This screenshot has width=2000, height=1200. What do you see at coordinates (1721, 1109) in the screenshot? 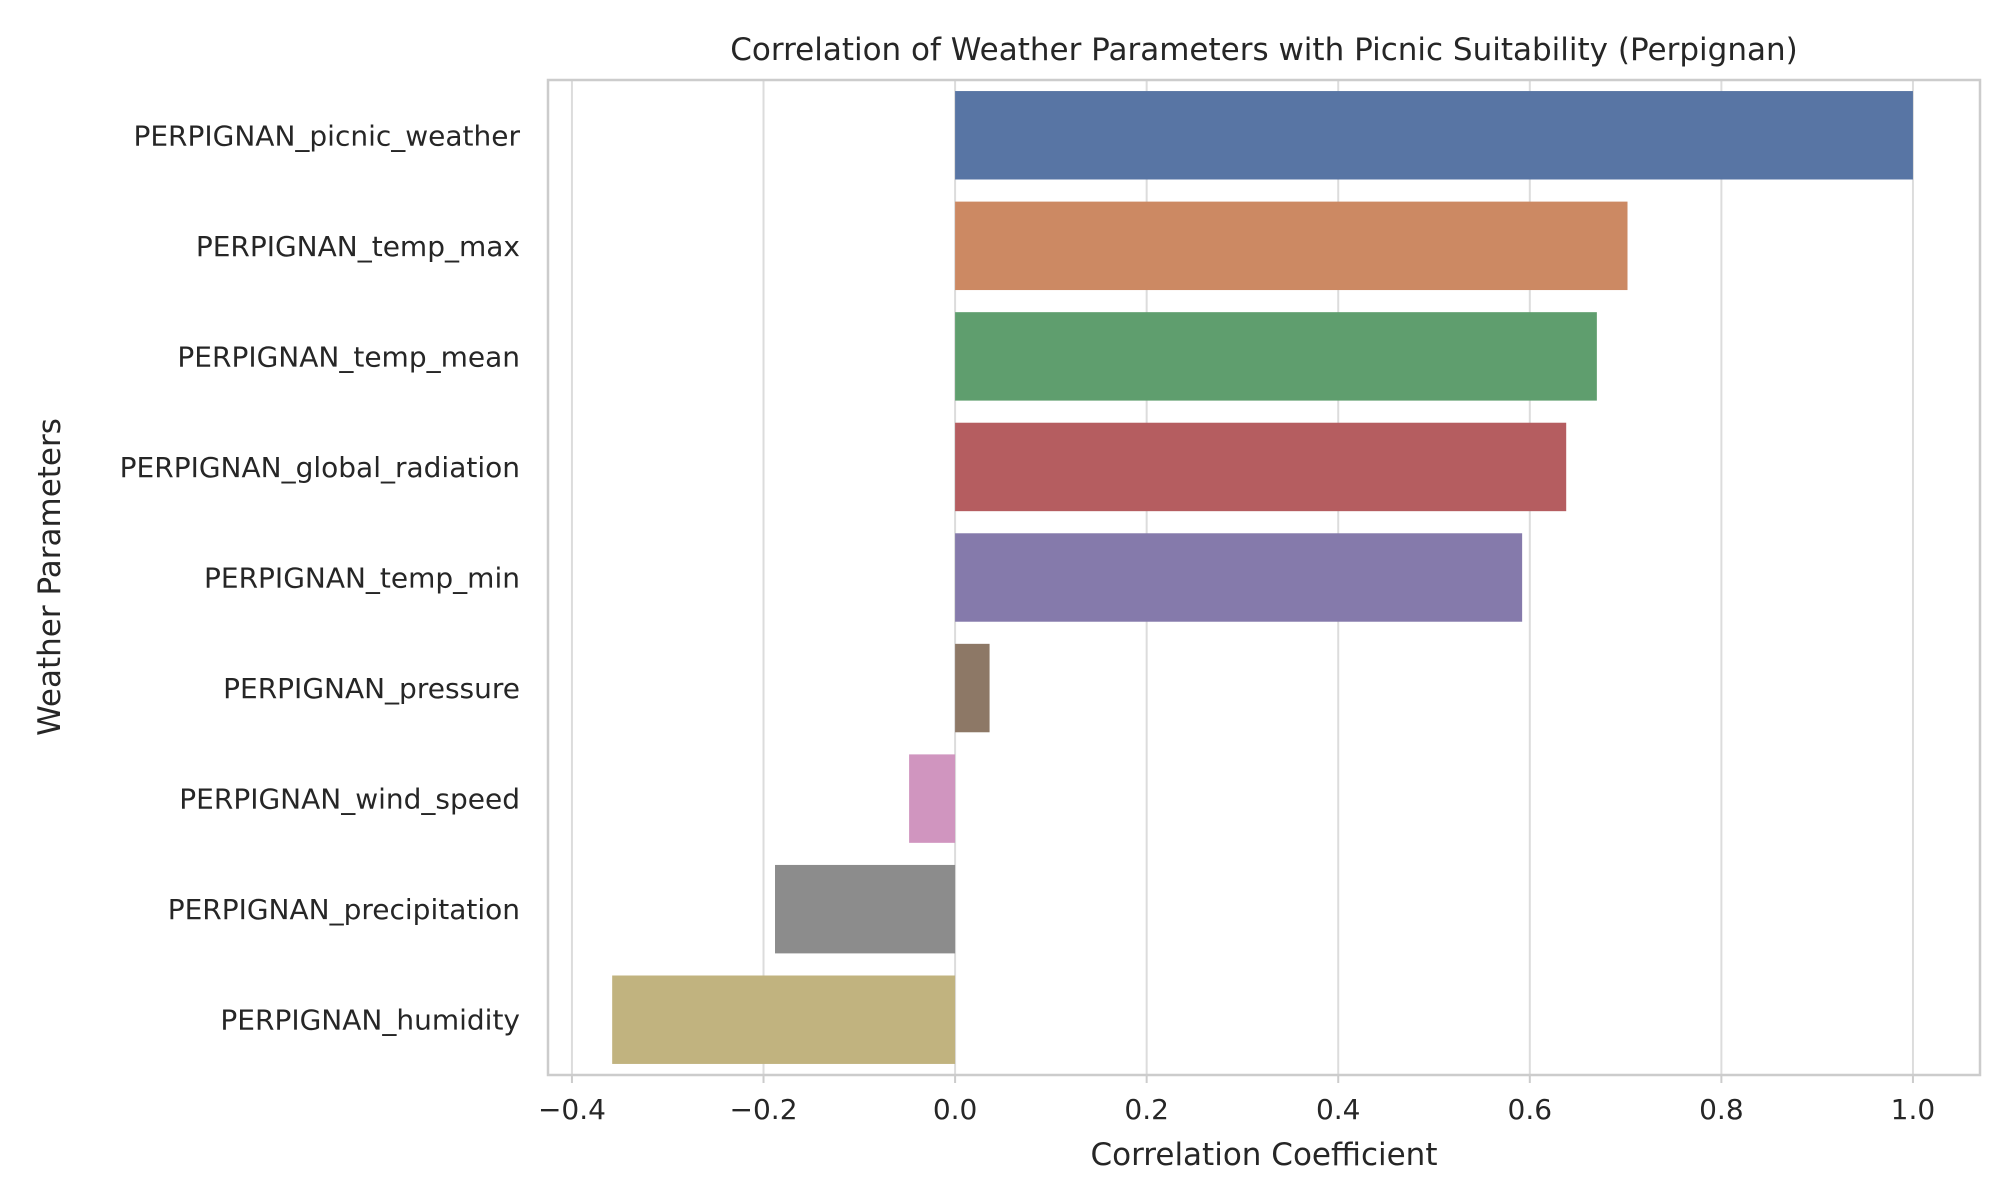
I see `x-tick-label: 0.8` at bounding box center [1721, 1109].